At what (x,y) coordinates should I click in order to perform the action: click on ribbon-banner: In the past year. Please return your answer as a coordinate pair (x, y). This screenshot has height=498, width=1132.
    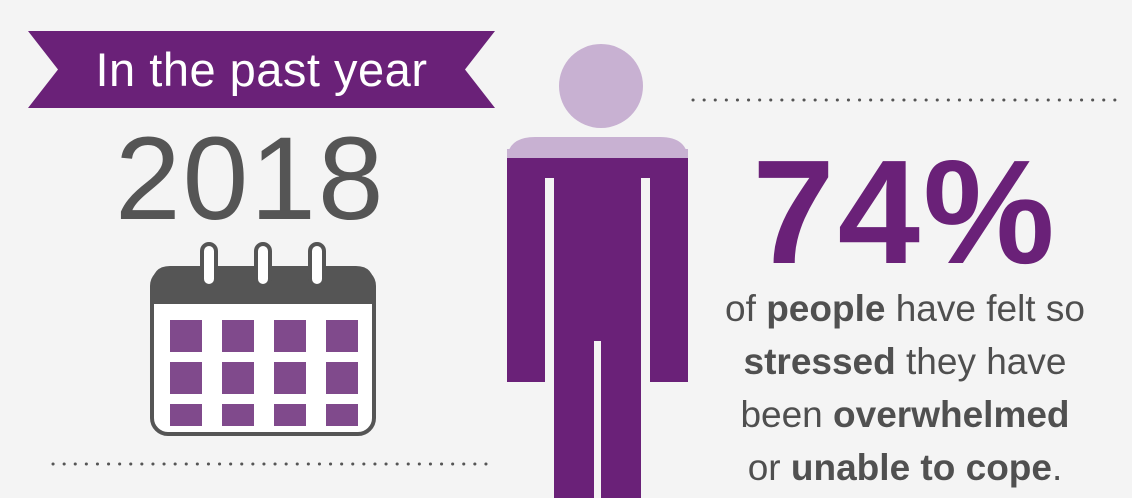
    Looking at the image, I should click on (261, 69).